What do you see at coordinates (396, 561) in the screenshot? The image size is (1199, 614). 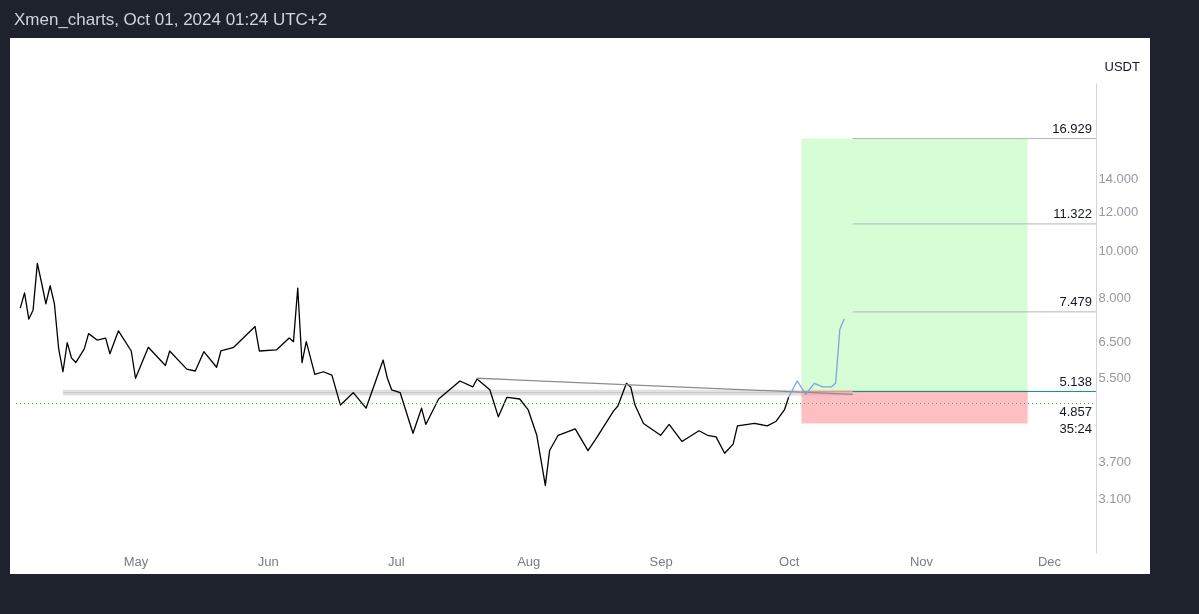 I see `x-tick-label: Jul` at bounding box center [396, 561].